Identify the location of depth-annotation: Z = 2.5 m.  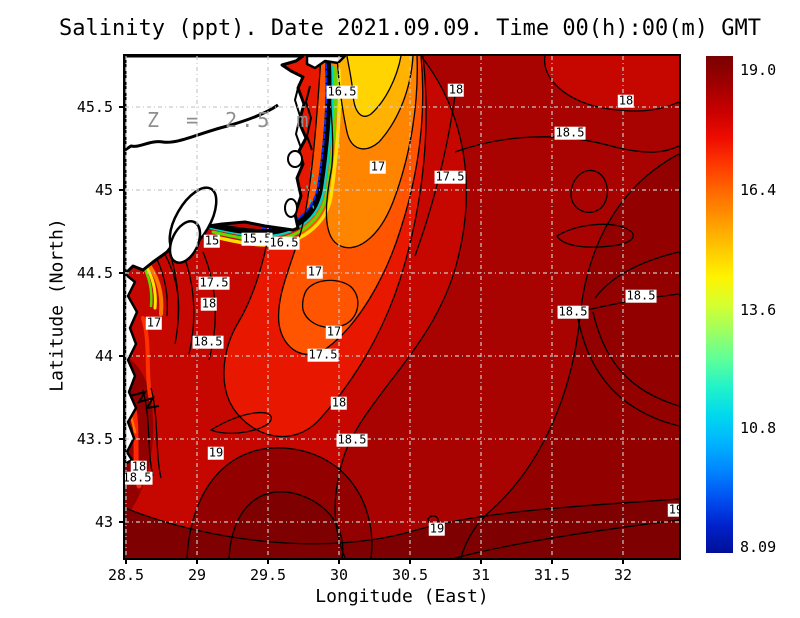
(230, 120).